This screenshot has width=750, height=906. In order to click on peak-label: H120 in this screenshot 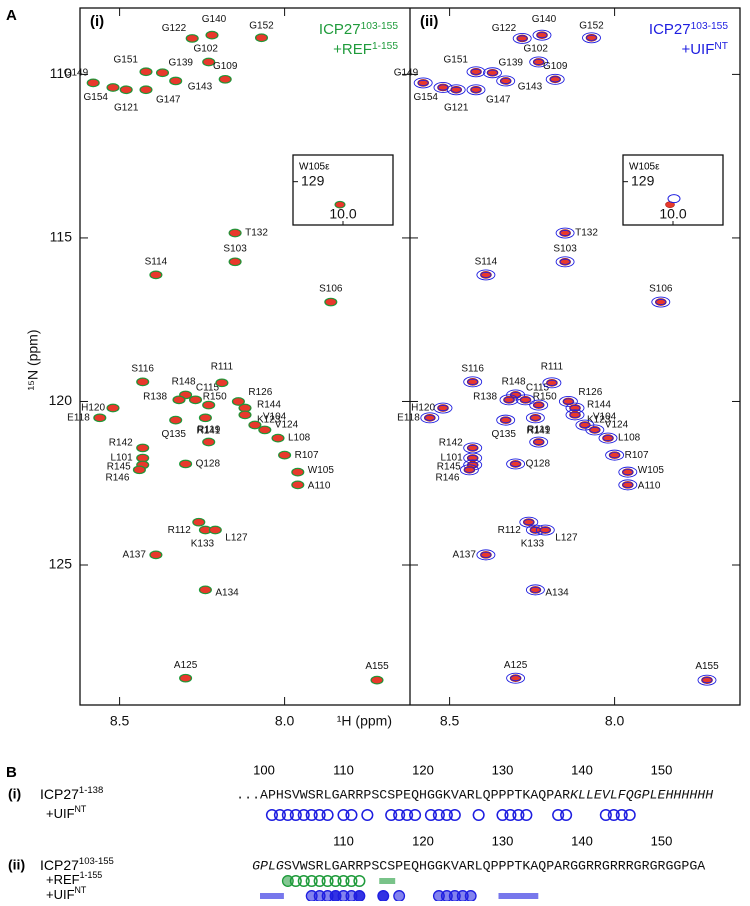, I will do `click(423, 408)`.